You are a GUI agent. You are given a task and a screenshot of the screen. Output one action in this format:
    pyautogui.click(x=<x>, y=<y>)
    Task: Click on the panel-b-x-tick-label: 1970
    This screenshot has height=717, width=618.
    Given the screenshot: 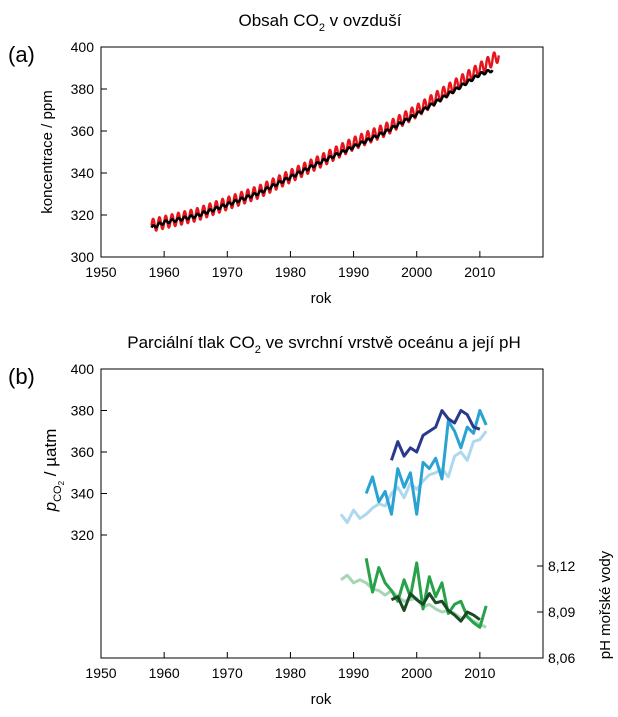 What is the action you would take?
    pyautogui.click(x=227, y=673)
    